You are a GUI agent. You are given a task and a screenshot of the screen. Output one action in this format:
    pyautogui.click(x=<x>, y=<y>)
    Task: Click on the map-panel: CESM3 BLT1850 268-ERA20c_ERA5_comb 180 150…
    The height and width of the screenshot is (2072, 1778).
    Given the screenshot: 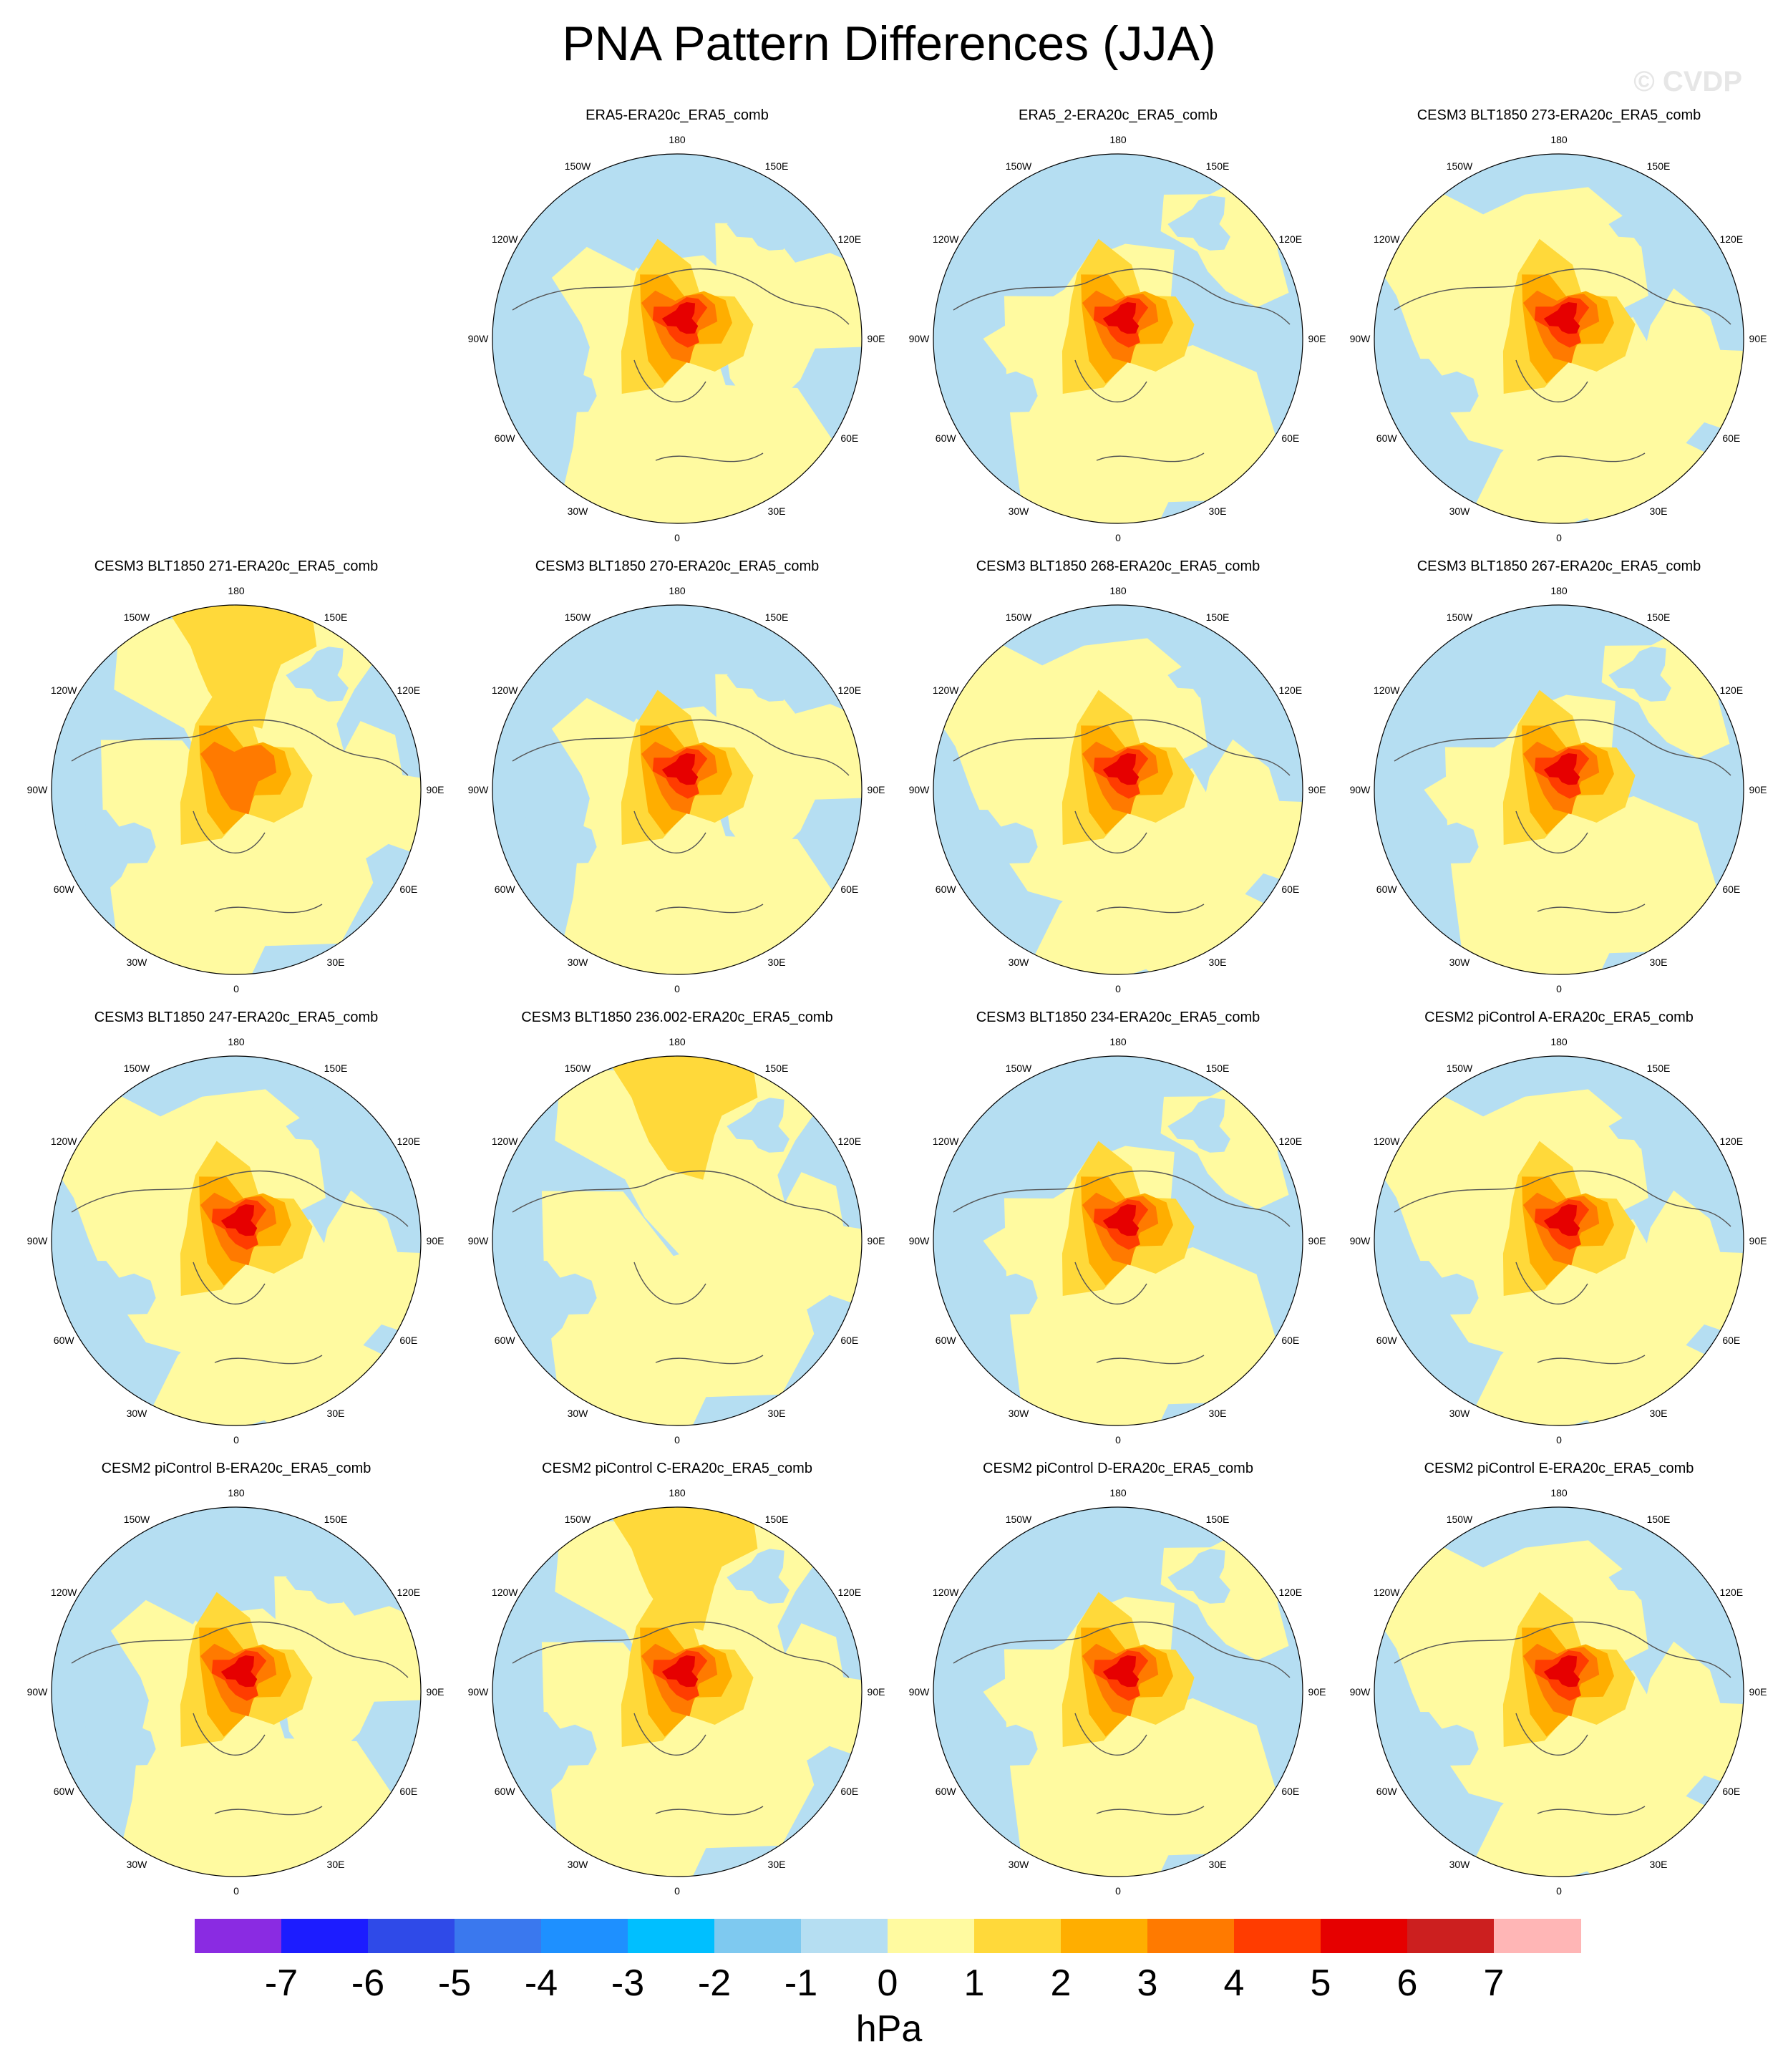 What is the action you would take?
    pyautogui.click(x=1118, y=780)
    